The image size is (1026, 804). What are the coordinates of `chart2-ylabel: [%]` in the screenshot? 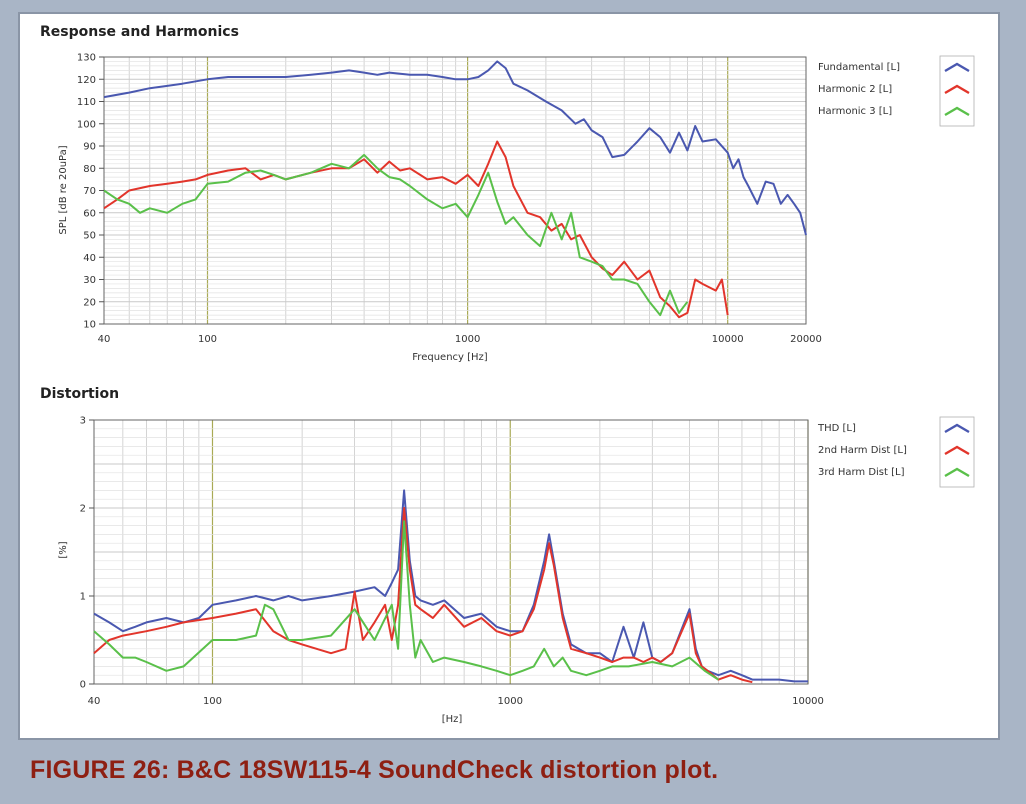 It's located at (63, 549).